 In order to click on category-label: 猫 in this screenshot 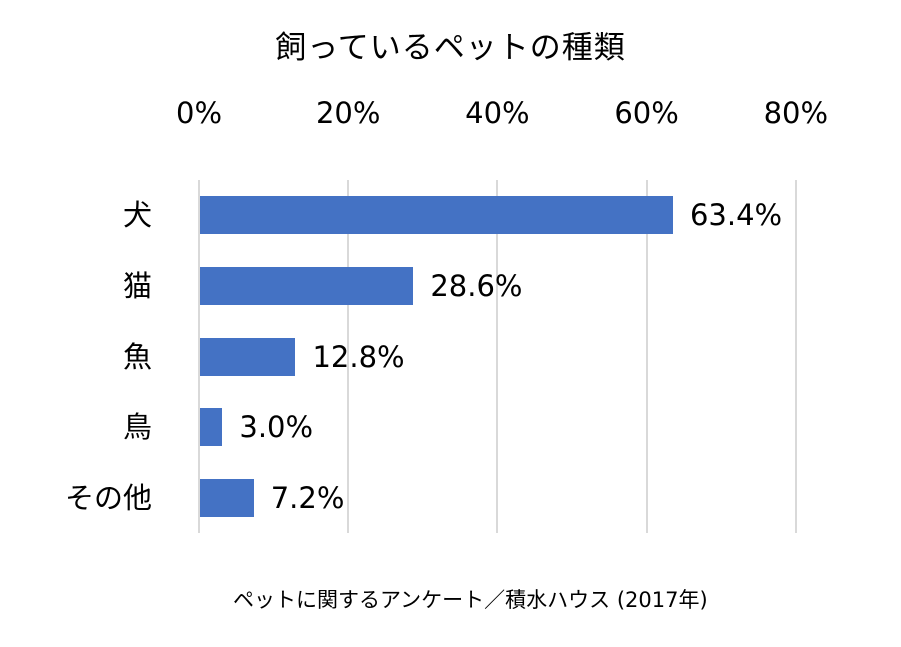, I will do `click(137, 285)`.